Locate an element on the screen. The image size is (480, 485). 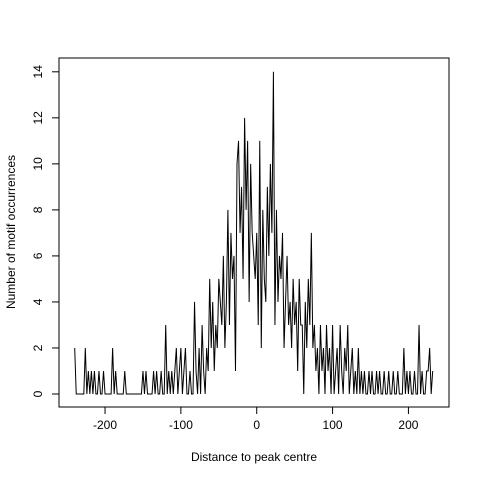
y-tick-label: 8 is located at coordinates (38, 209).